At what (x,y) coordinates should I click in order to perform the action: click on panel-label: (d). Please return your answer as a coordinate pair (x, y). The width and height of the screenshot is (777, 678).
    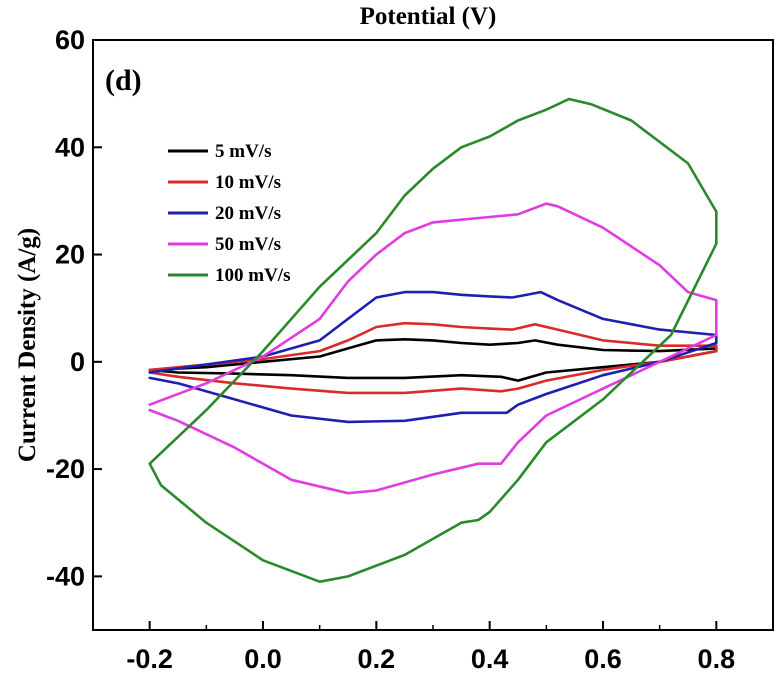
    Looking at the image, I should click on (123, 80).